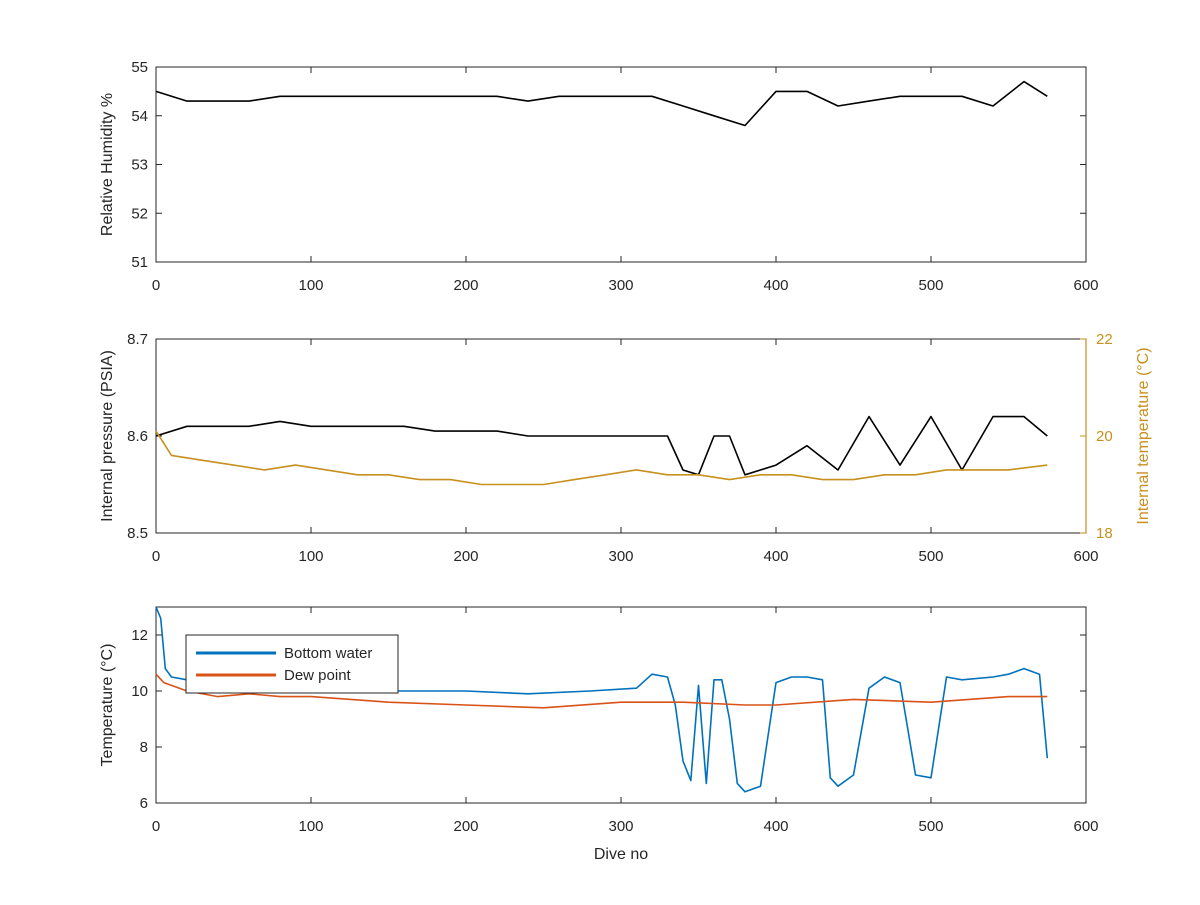 This screenshot has width=1200, height=905. What do you see at coordinates (144, 747) in the screenshot?
I see `y-tick-label: 8` at bounding box center [144, 747].